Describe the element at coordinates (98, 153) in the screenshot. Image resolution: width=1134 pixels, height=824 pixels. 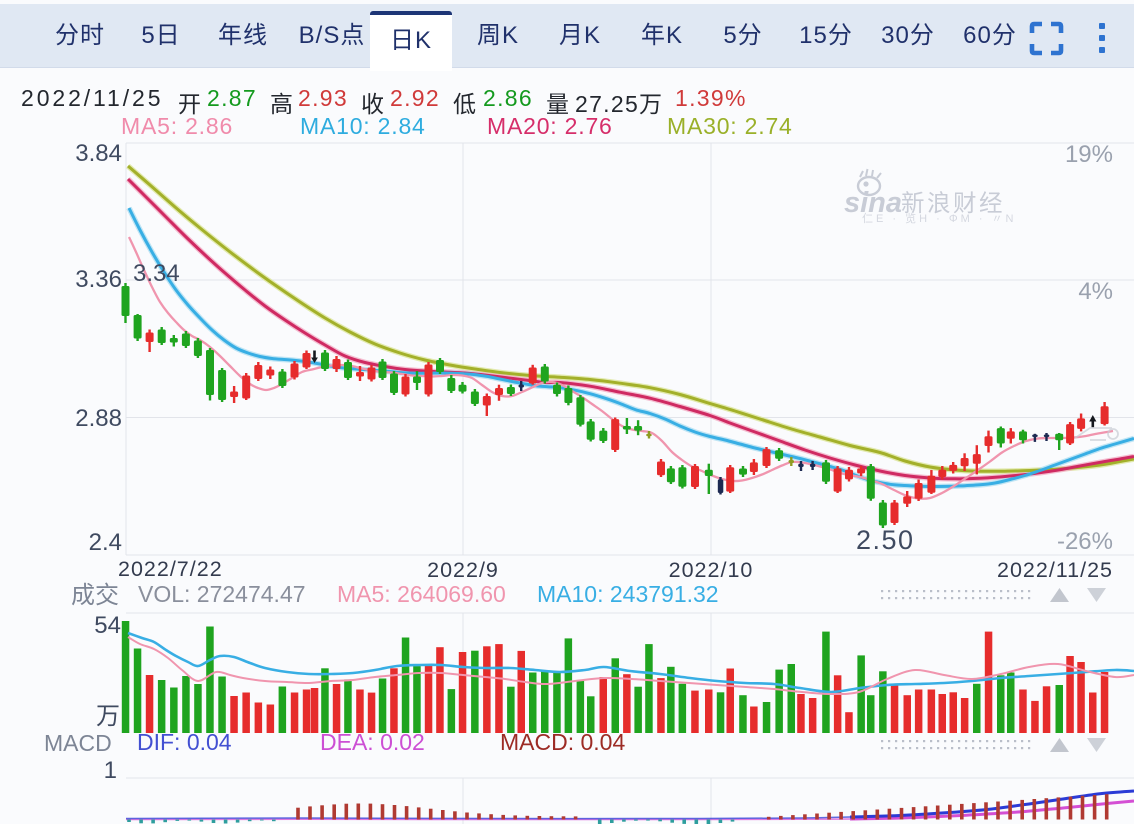
I see `svg-text: 3.84` at that location.